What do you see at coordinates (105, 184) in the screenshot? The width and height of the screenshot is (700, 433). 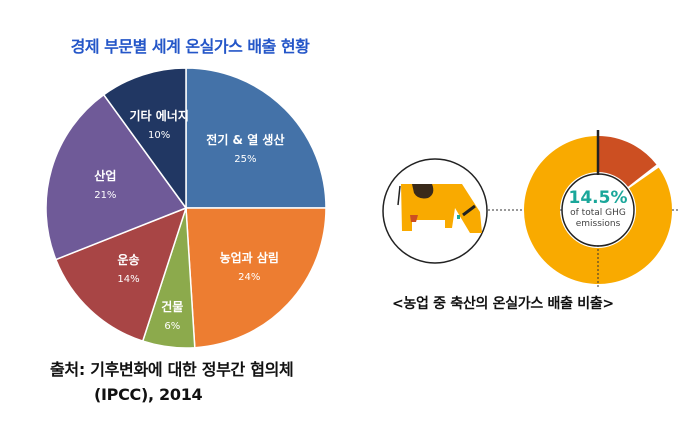 I see `slice-label: 산업 21%` at bounding box center [105, 184].